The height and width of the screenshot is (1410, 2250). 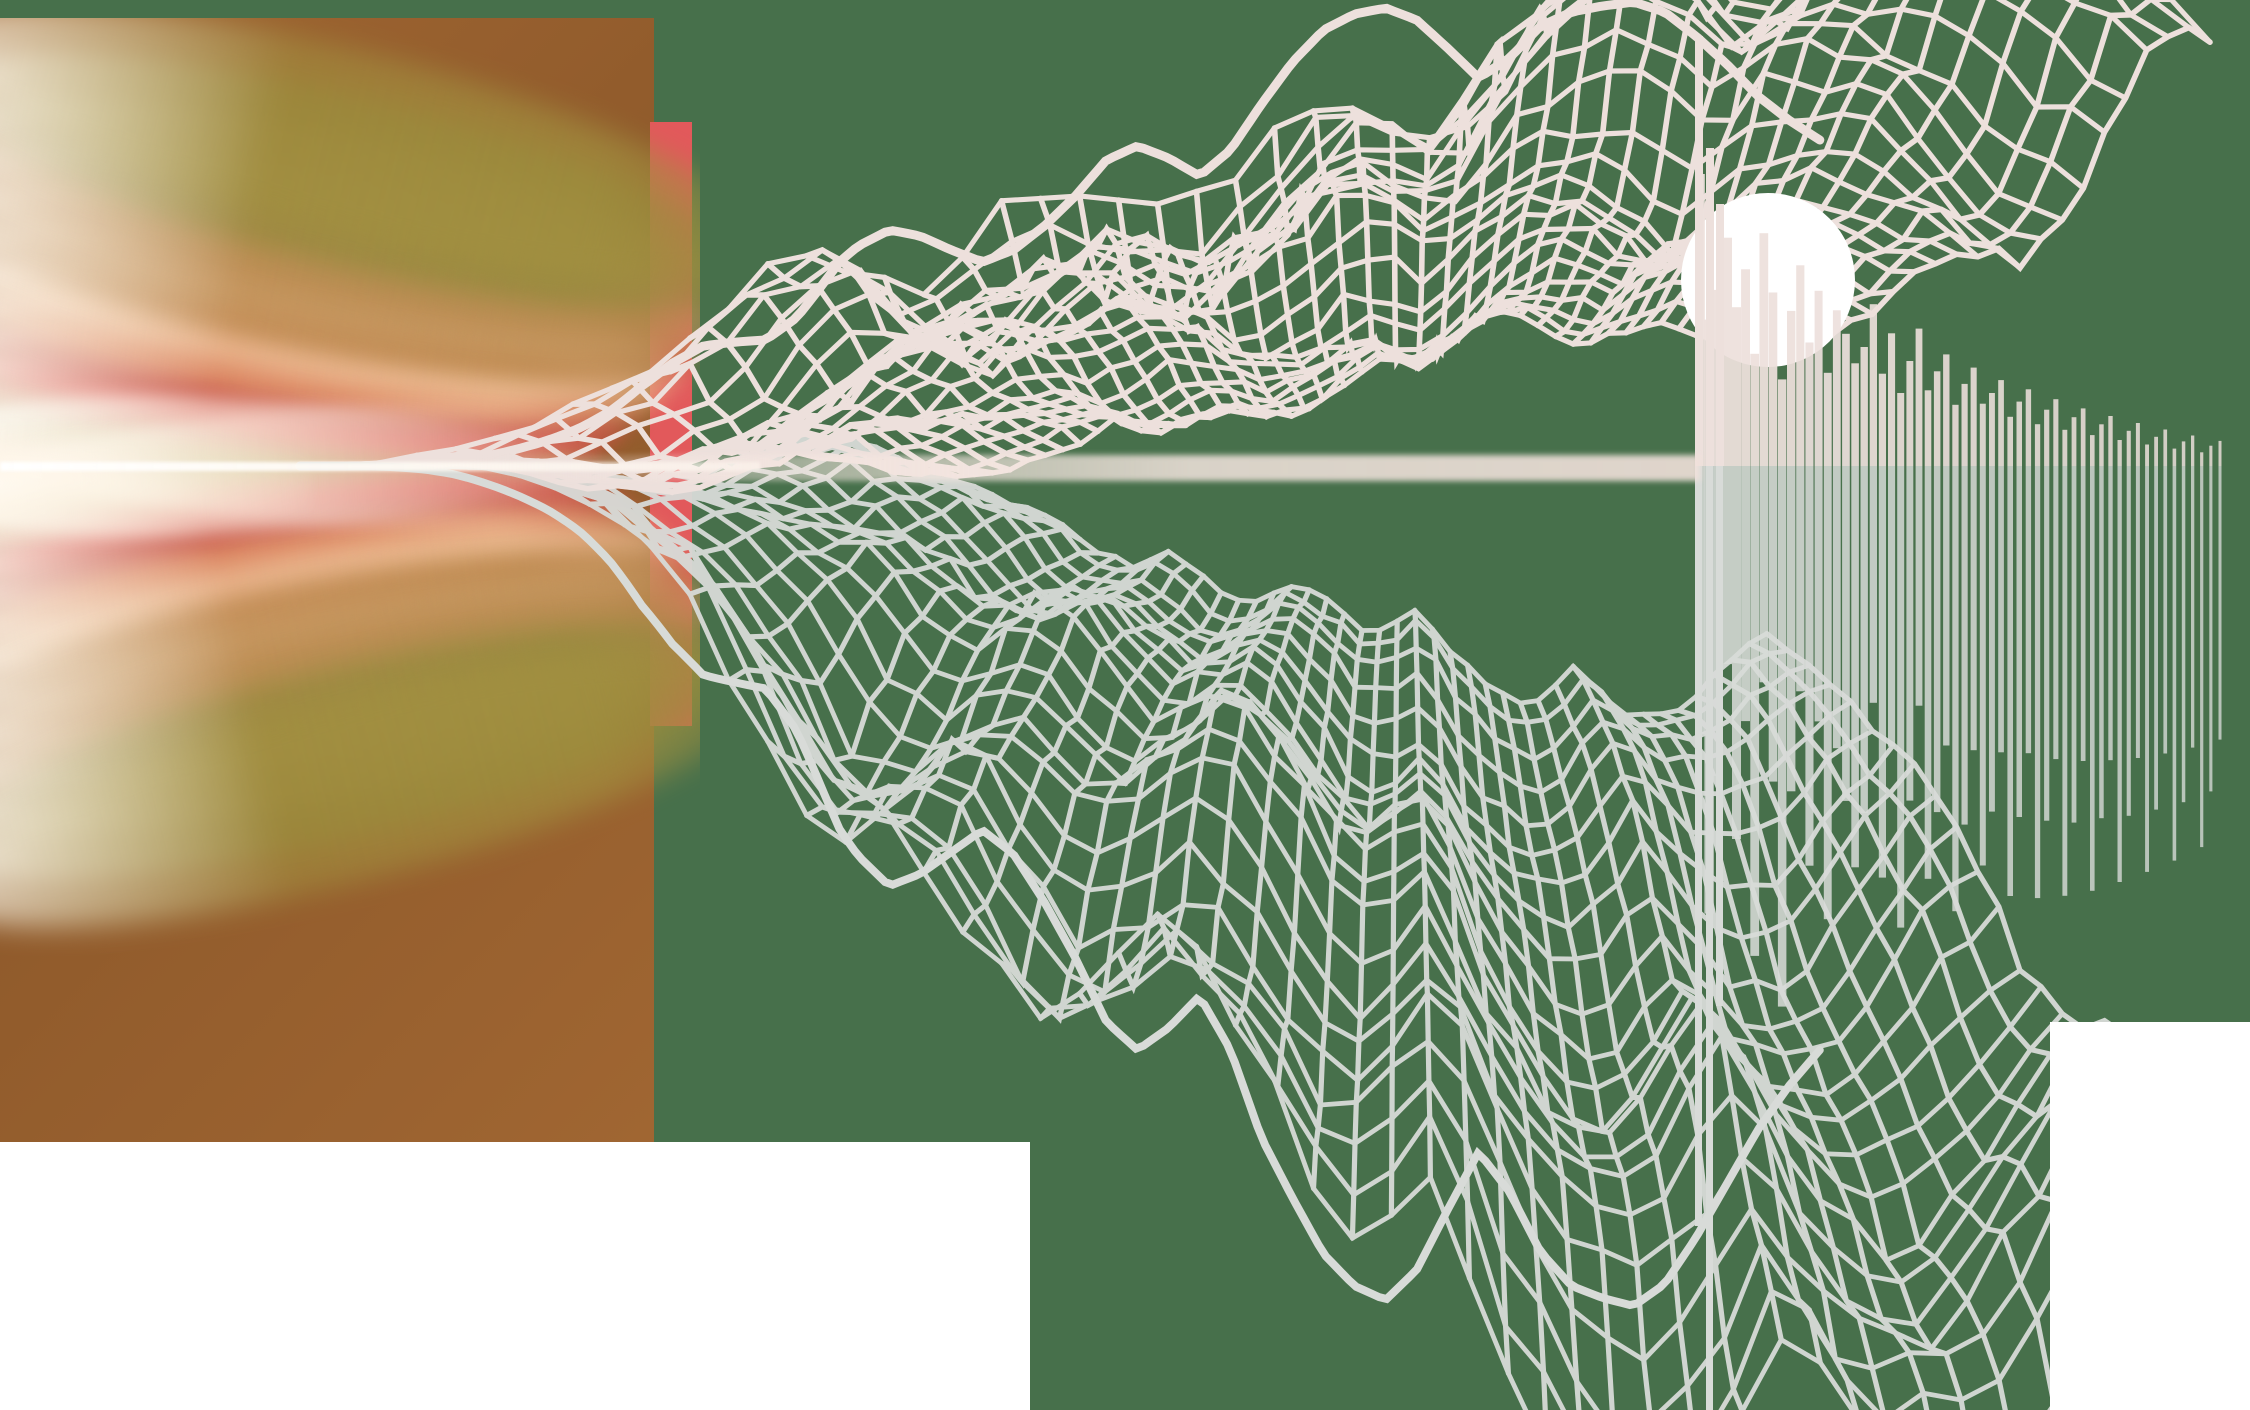 I want to click on white-crop-bottom-left, so click(x=515, y=1276).